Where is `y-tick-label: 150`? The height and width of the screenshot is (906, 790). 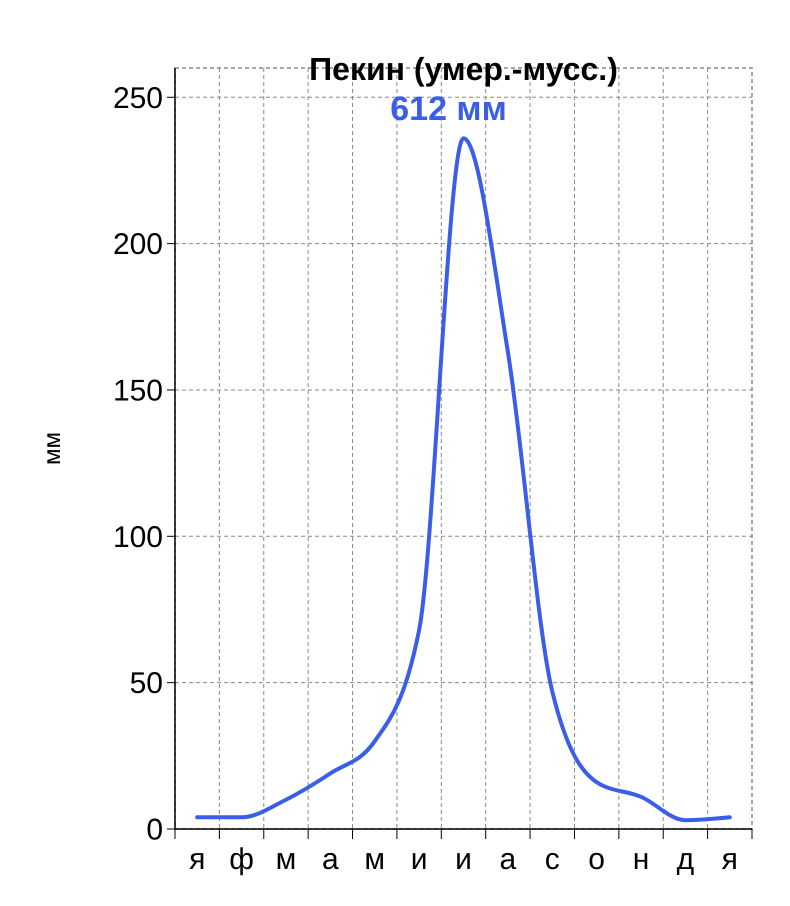
y-tick-label: 150 is located at coordinates (137, 391).